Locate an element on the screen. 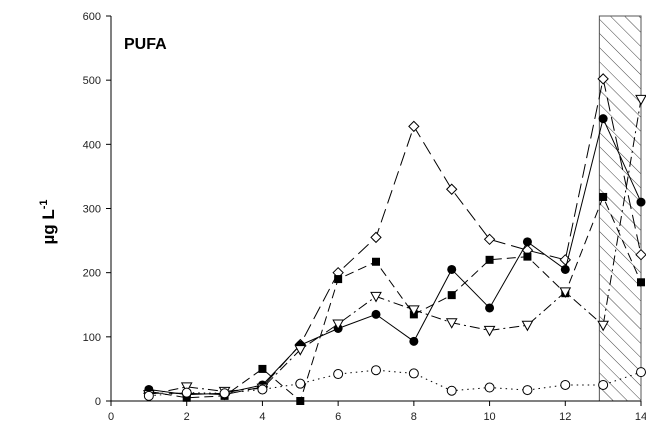 The width and height of the screenshot is (646, 436). panel-label: PUFA is located at coordinates (145, 44).